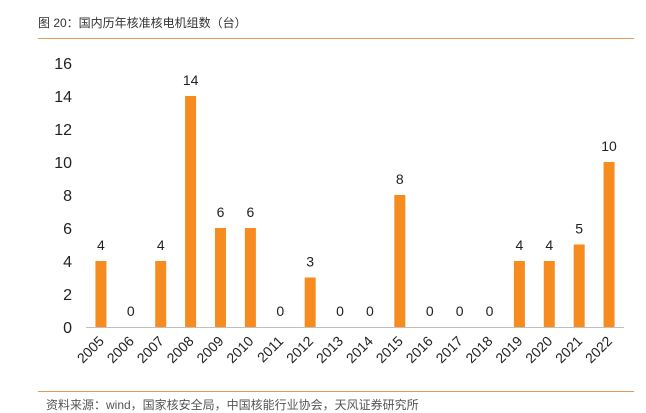 The height and width of the screenshot is (413, 646). I want to click on y-tick-label: 8, so click(67, 196).